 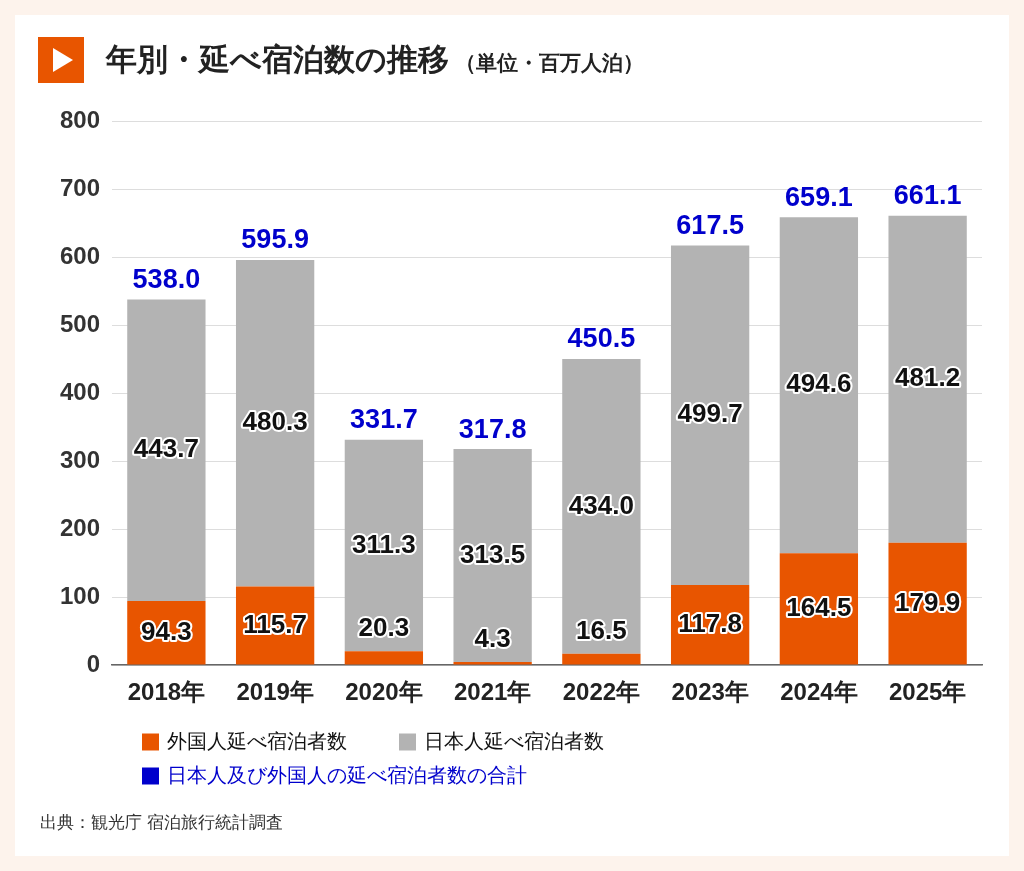 What do you see at coordinates (710, 224) in the screenshot?
I see `total-label: 617.5` at bounding box center [710, 224].